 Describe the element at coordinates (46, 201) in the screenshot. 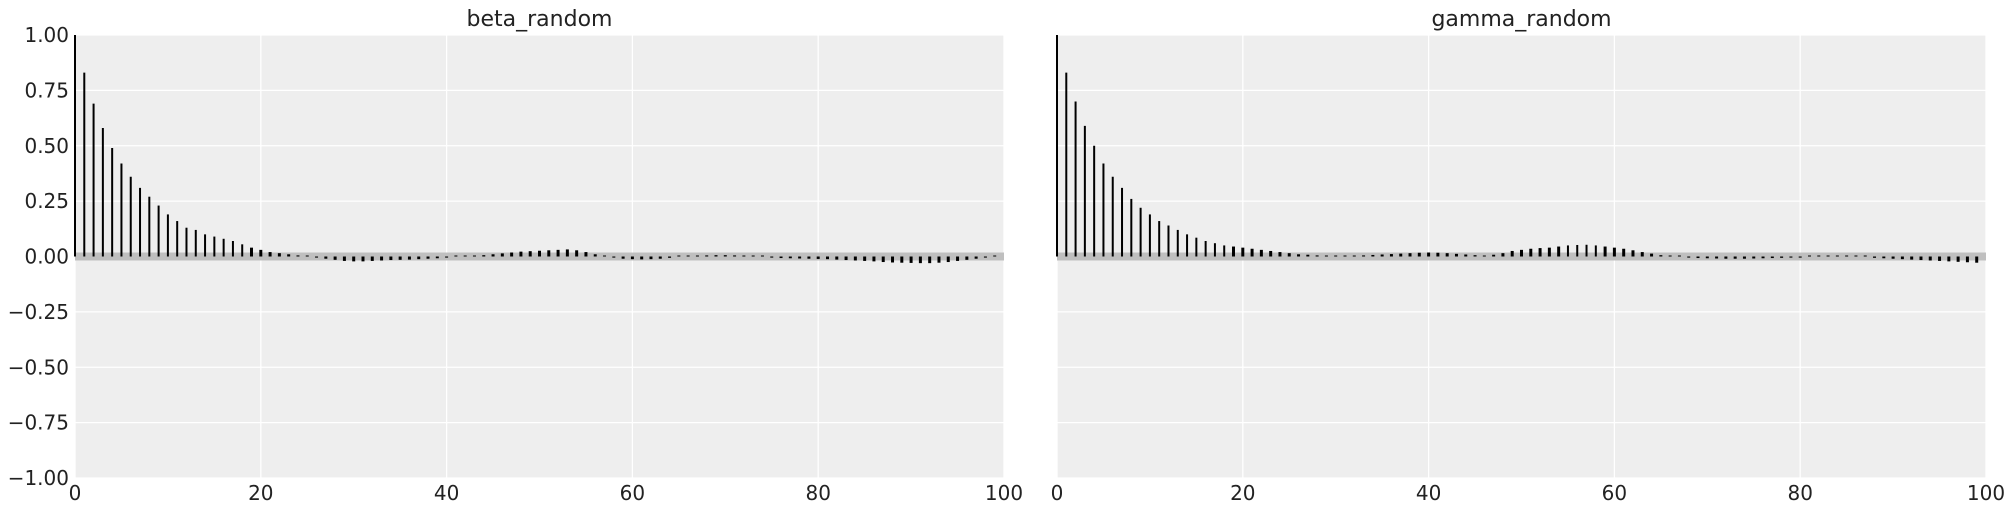

I see `y-tick-label: 0.25` at that location.